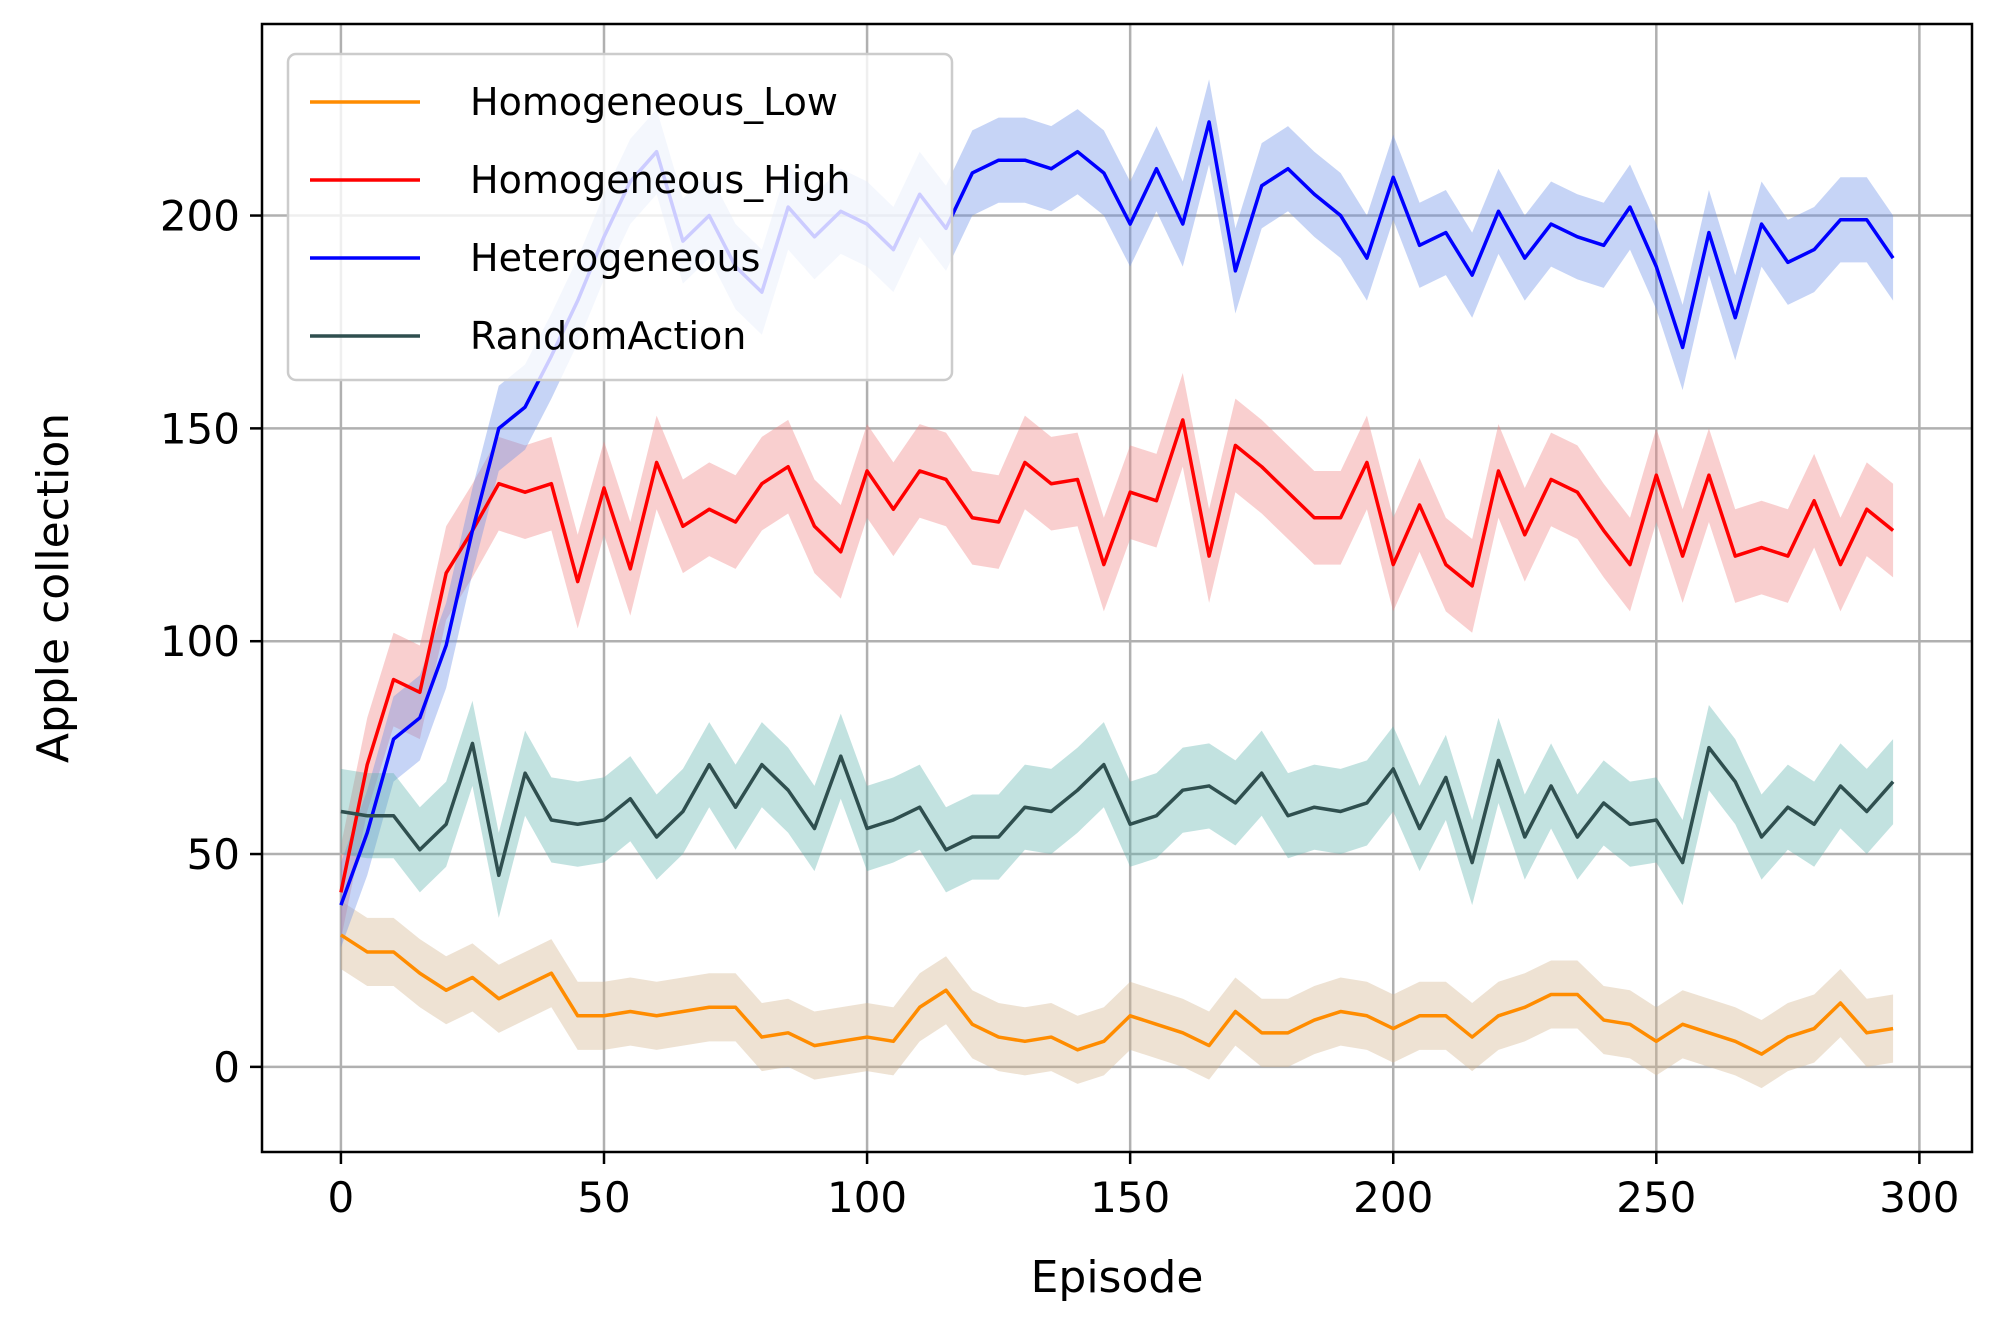  Describe the element at coordinates (226, 1067) in the screenshot. I see `y-tick-label: 0` at that location.